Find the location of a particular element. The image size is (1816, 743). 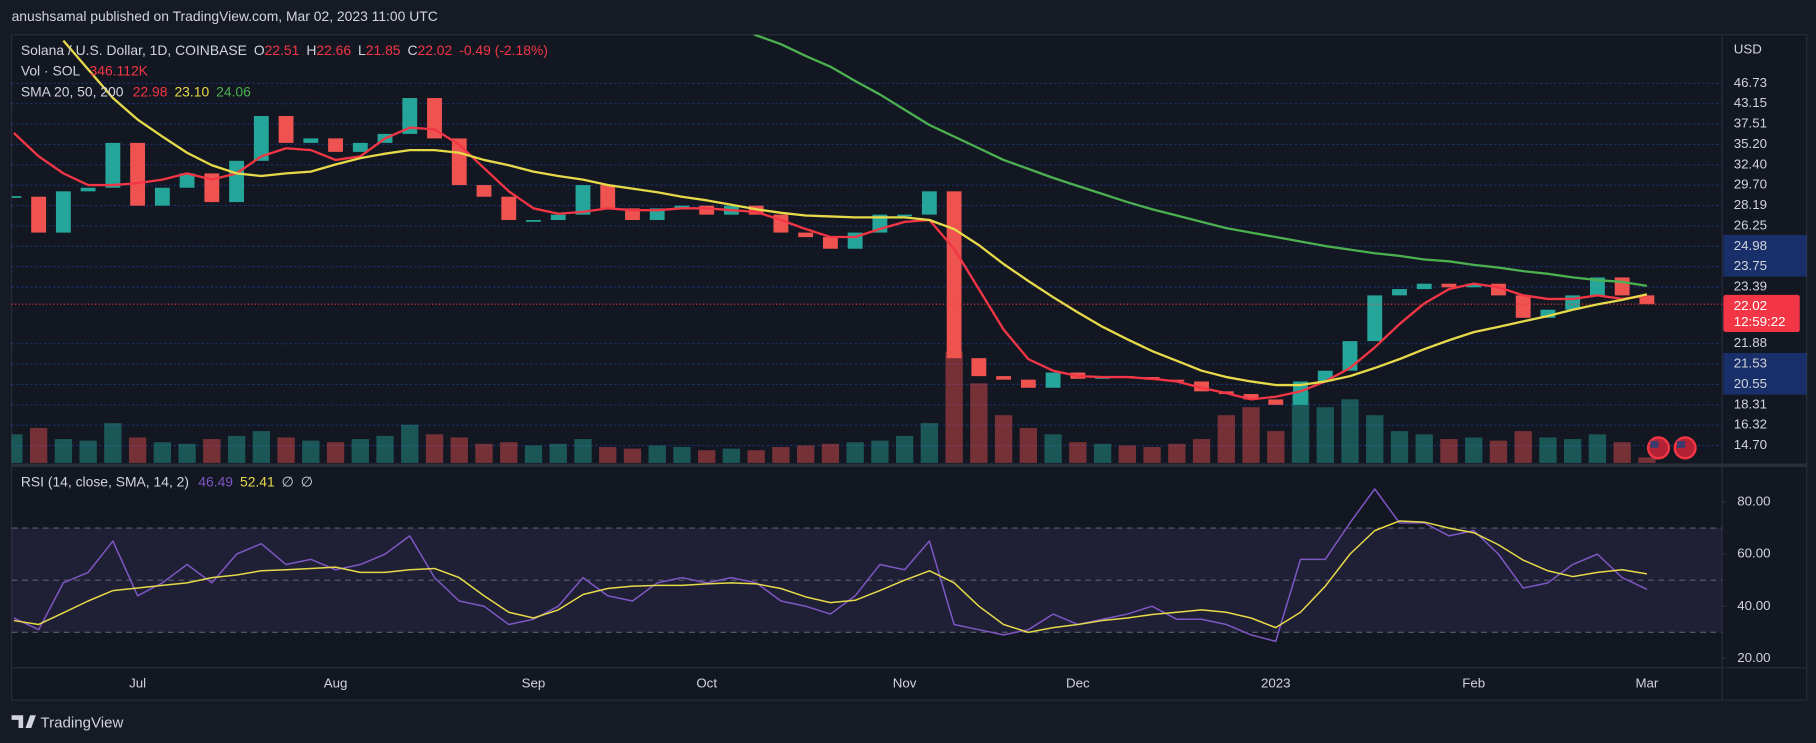

sma-value: 23.10 is located at coordinates (191, 91).